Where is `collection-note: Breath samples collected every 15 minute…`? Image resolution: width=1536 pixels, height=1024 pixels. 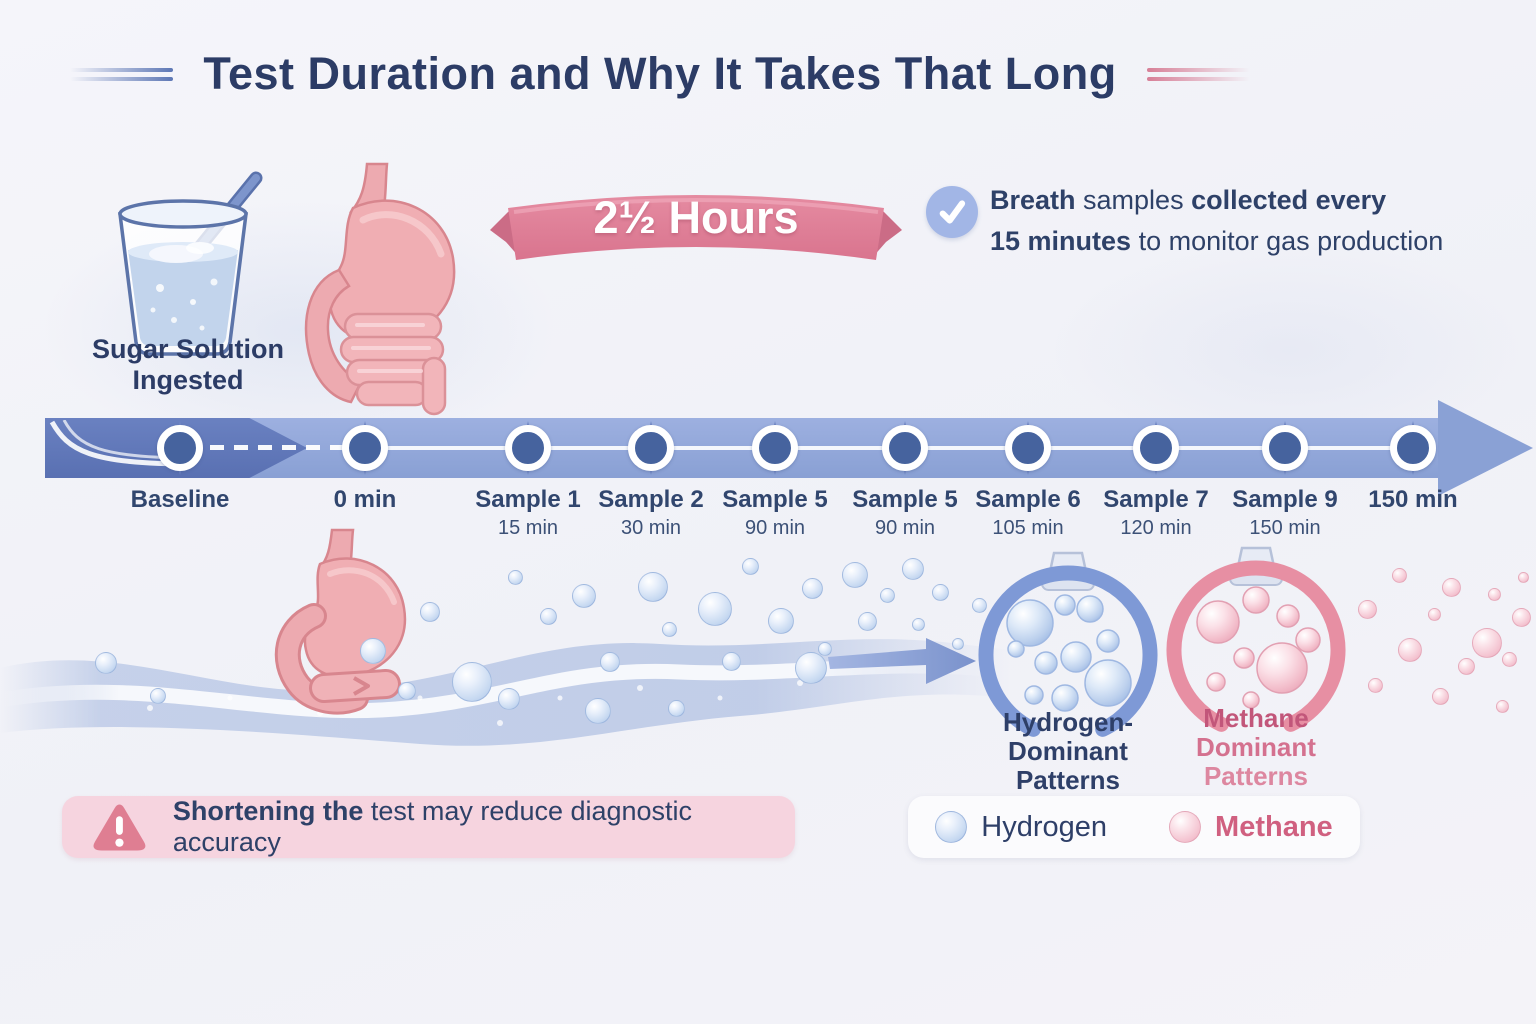
collection-note: Breath samples collected every 15 minute… is located at coordinates (1217, 220).